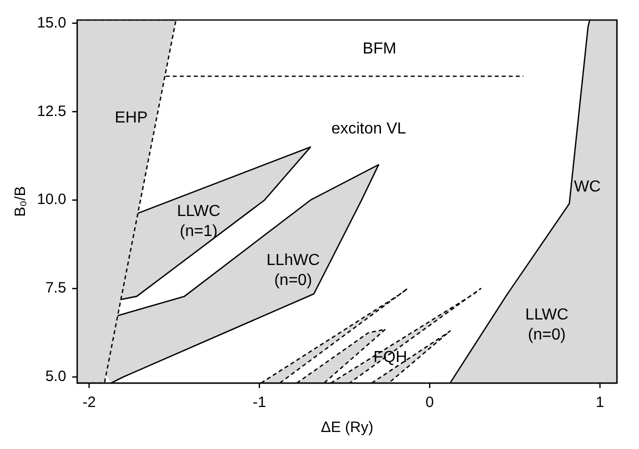  Describe the element at coordinates (21, 201) in the screenshot. I see `y-axis-title: B₀/B` at that location.